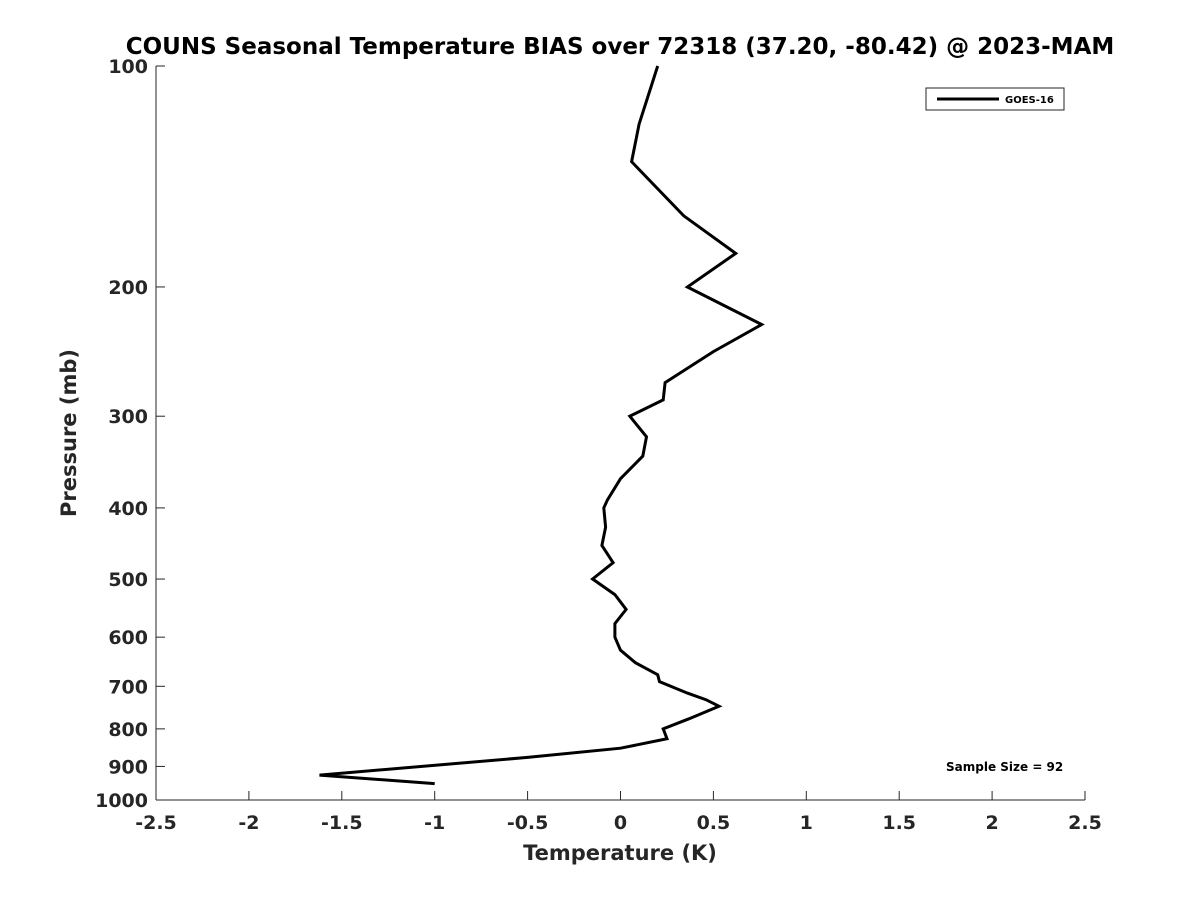  Describe the element at coordinates (1004, 767) in the screenshot. I see `sample-size-annotation: Sample Size = 92` at that location.